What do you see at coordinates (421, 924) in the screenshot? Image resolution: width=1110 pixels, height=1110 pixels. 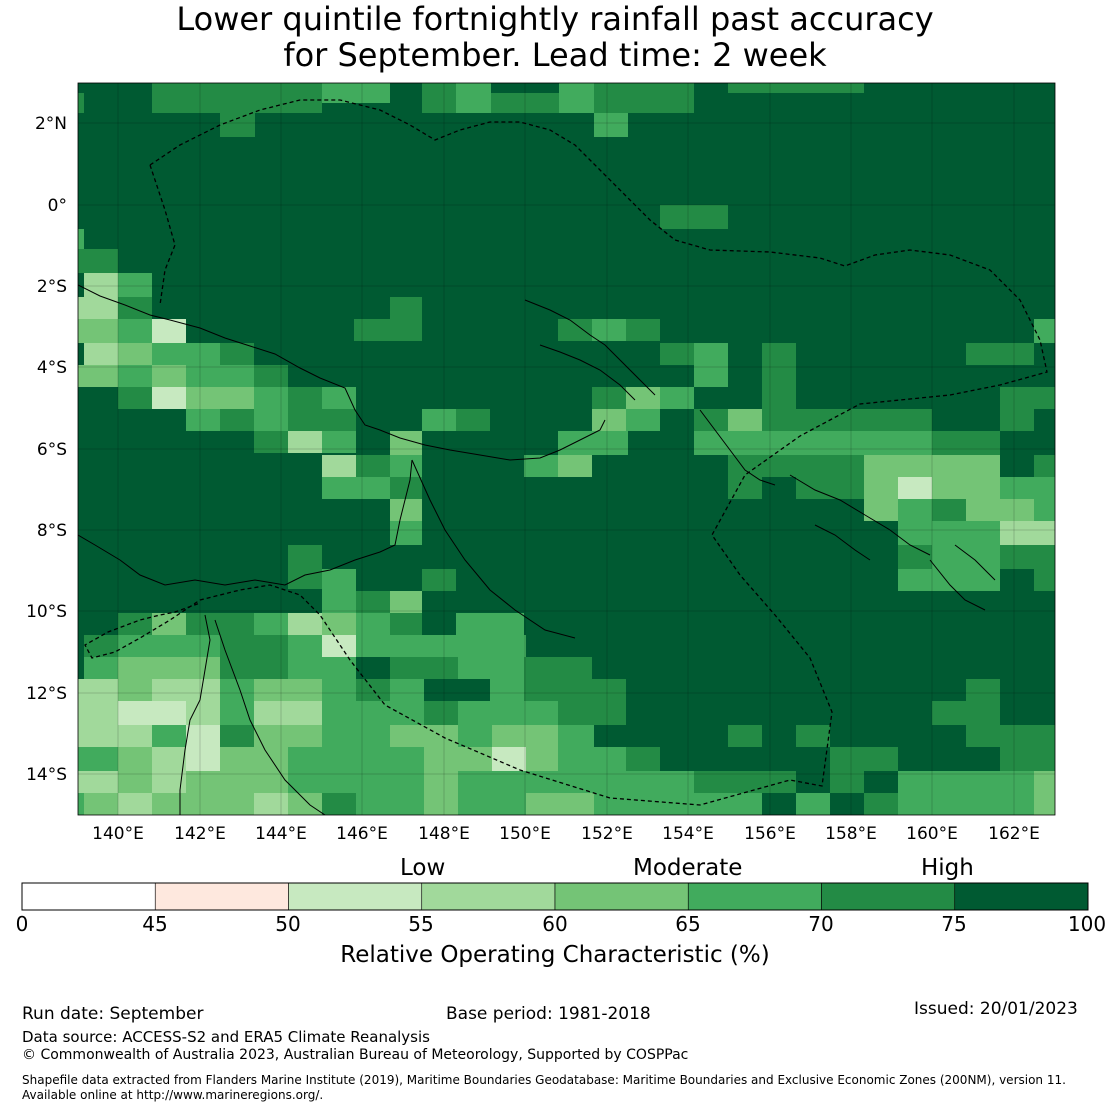 I see `colorbar-tick: 55` at bounding box center [421, 924].